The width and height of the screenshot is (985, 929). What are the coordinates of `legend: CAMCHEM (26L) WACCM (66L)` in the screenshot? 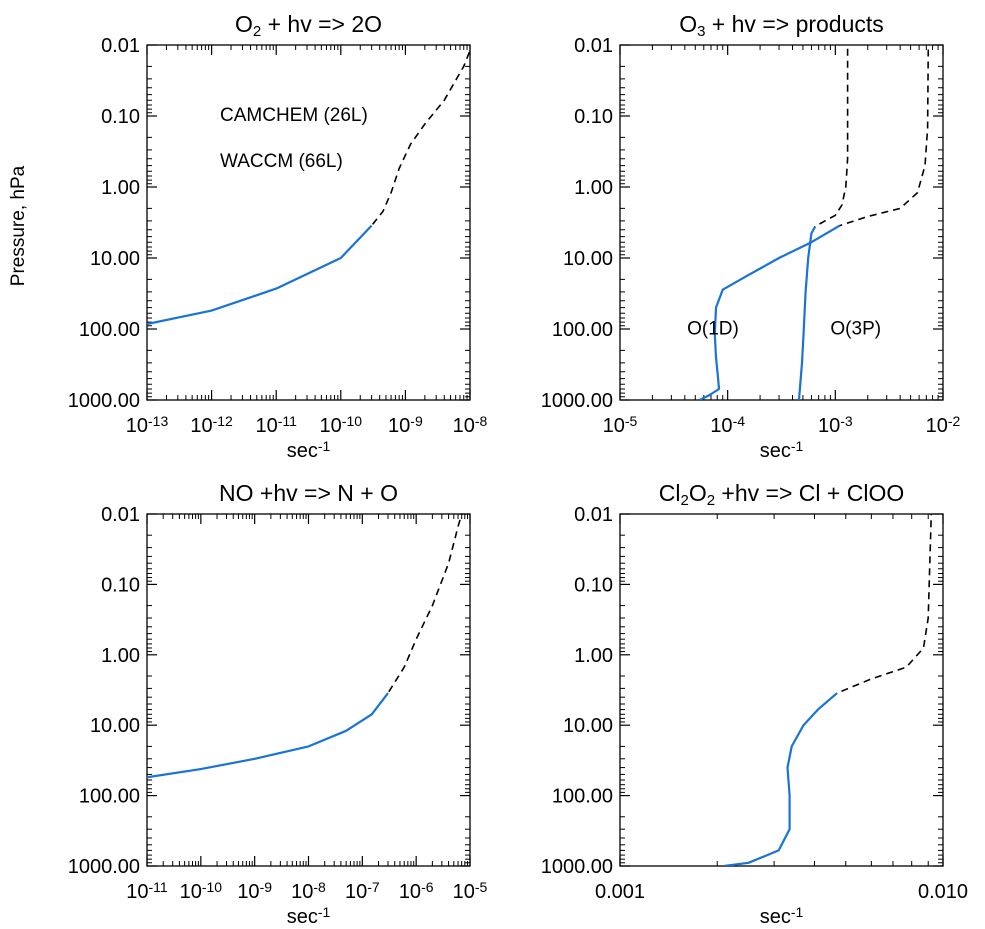 It's located at (294, 138).